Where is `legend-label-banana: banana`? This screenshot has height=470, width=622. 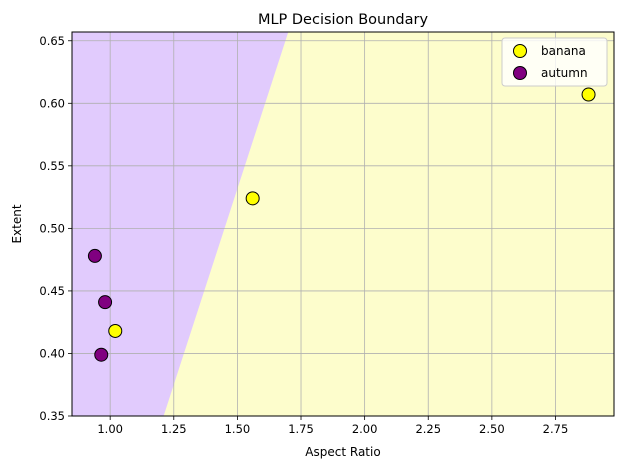 legend-label-banana: banana is located at coordinates (563, 51).